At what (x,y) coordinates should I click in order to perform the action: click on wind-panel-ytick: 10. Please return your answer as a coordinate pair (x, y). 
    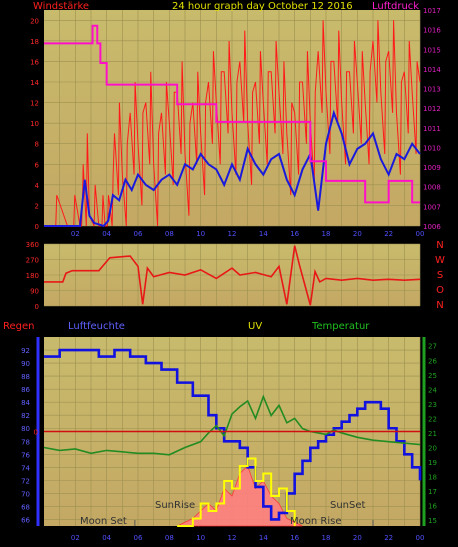
    Looking at the image, I should click on (34, 124).